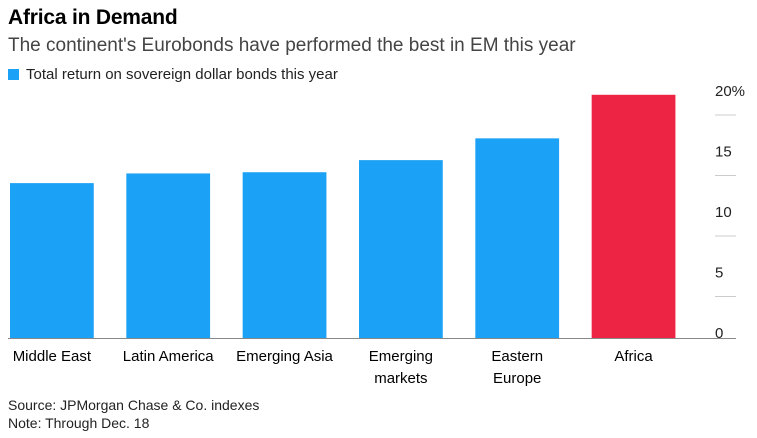 The width and height of the screenshot is (757, 438). What do you see at coordinates (79, 423) in the screenshot?
I see `date-note: Note: Through Dec. 18` at bounding box center [79, 423].